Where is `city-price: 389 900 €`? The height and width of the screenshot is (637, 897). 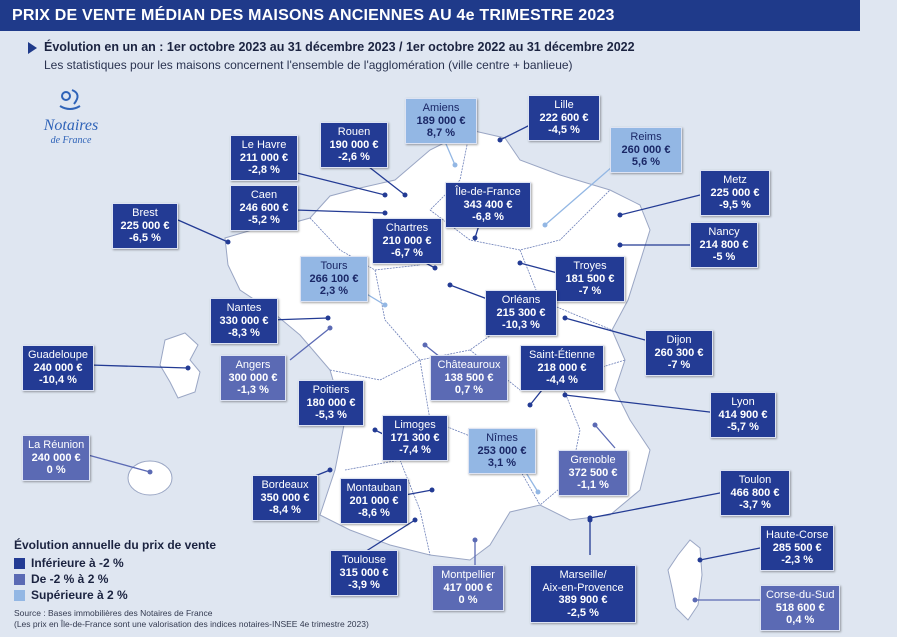
city-price: 389 900 € is located at coordinates (583, 600).